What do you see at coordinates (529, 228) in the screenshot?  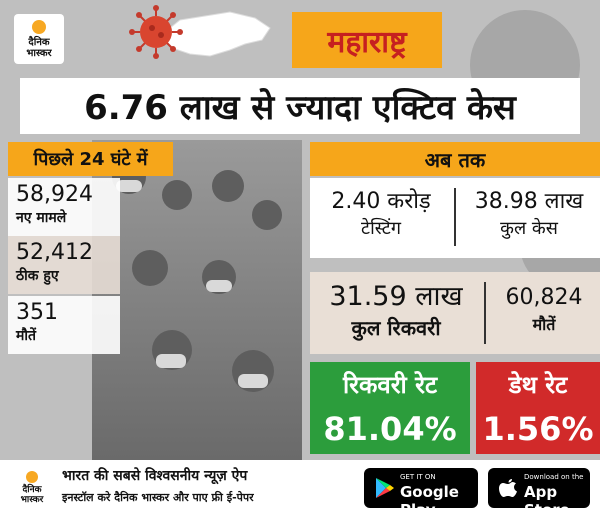 I see `total-cases-label: कुल केस` at bounding box center [529, 228].